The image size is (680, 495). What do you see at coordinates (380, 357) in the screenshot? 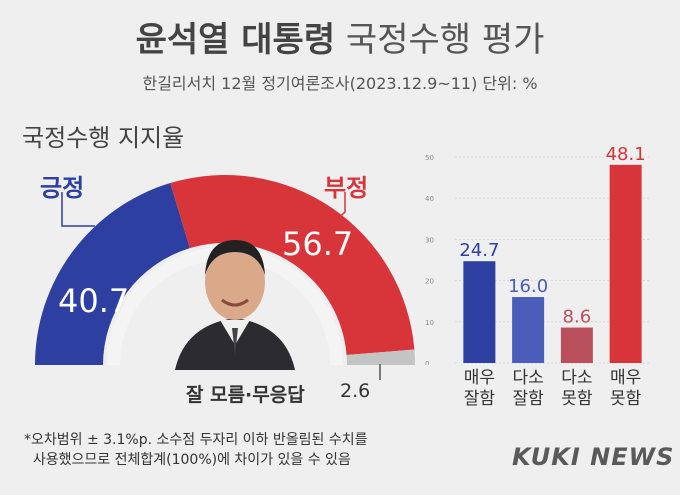
I see `gauge-segment-dontknow` at bounding box center [380, 357].